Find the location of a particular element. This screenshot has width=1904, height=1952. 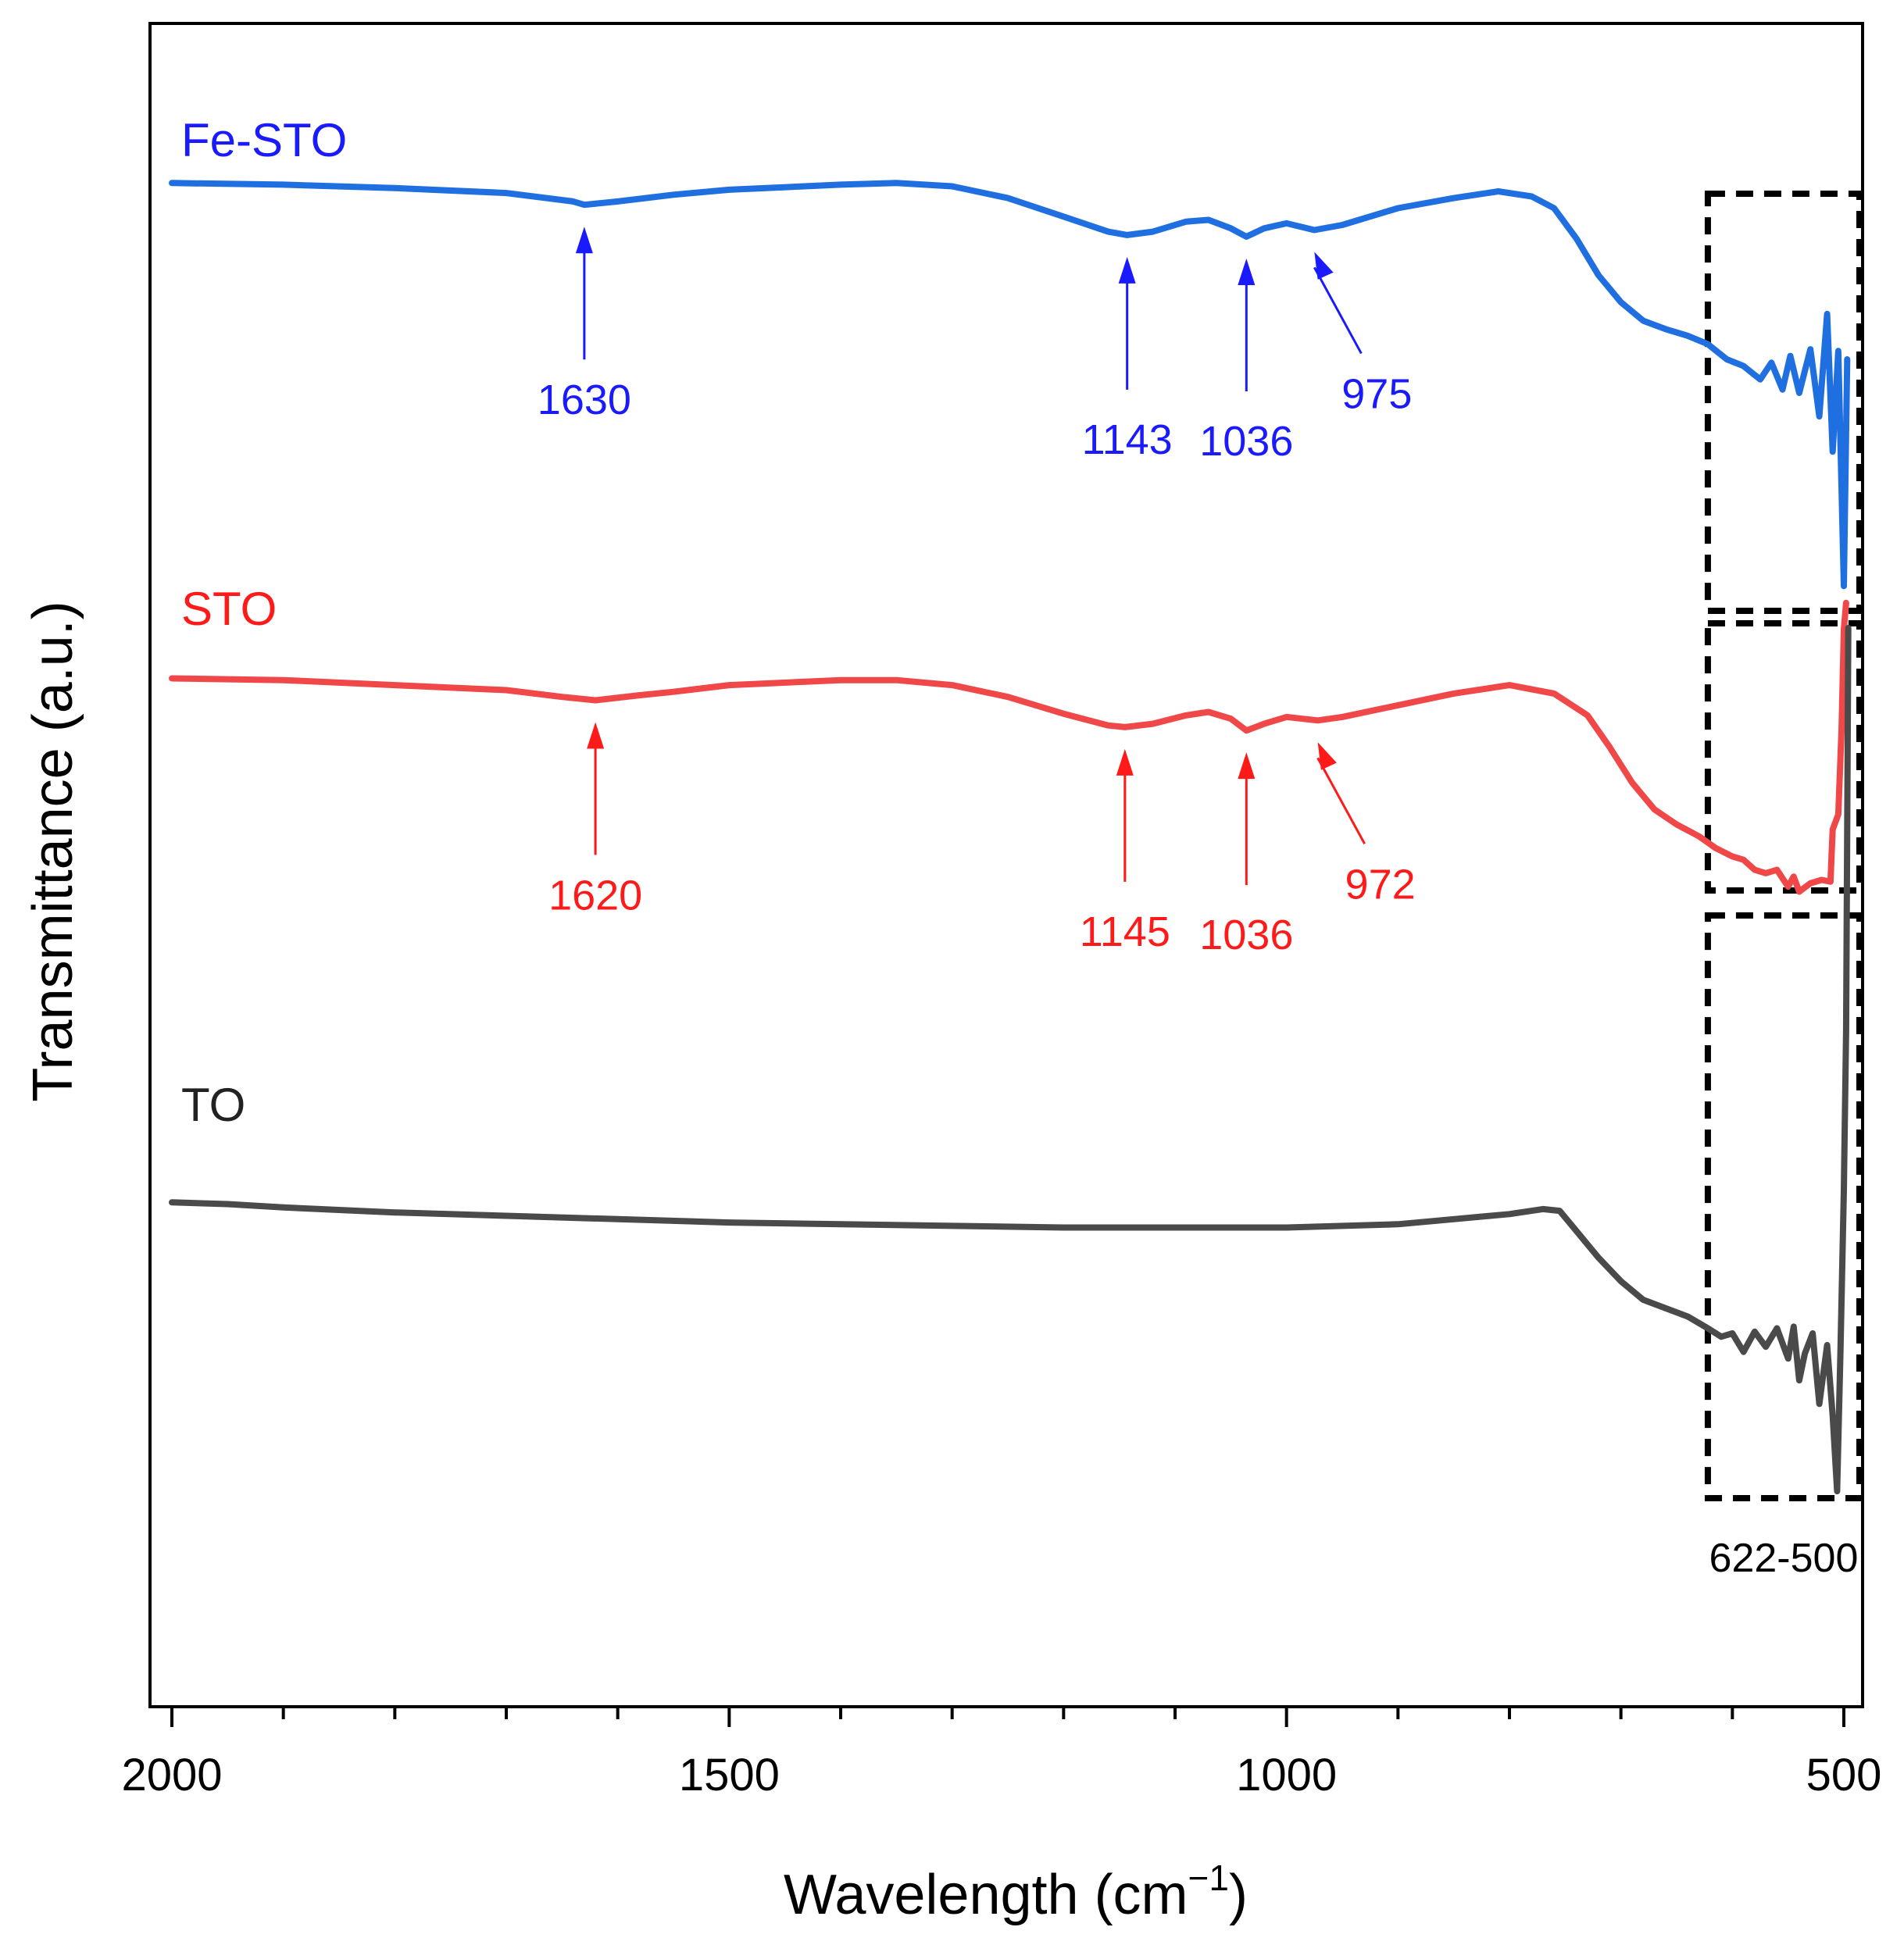

x-tick-label: 1000 is located at coordinates (1286, 1775).